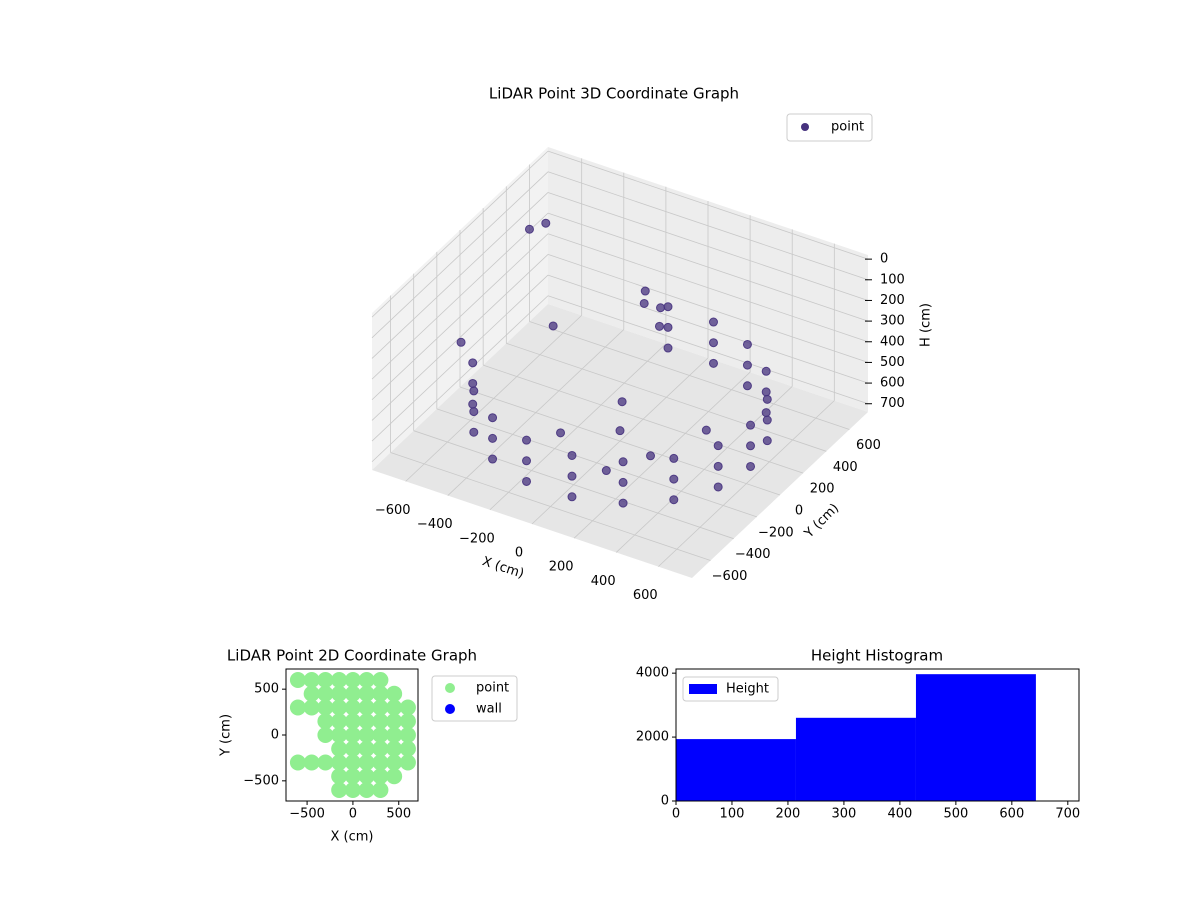 The width and height of the screenshot is (1200, 900). What do you see at coordinates (398, 814) in the screenshot?
I see `x-tick-label: 500` at bounding box center [398, 814].